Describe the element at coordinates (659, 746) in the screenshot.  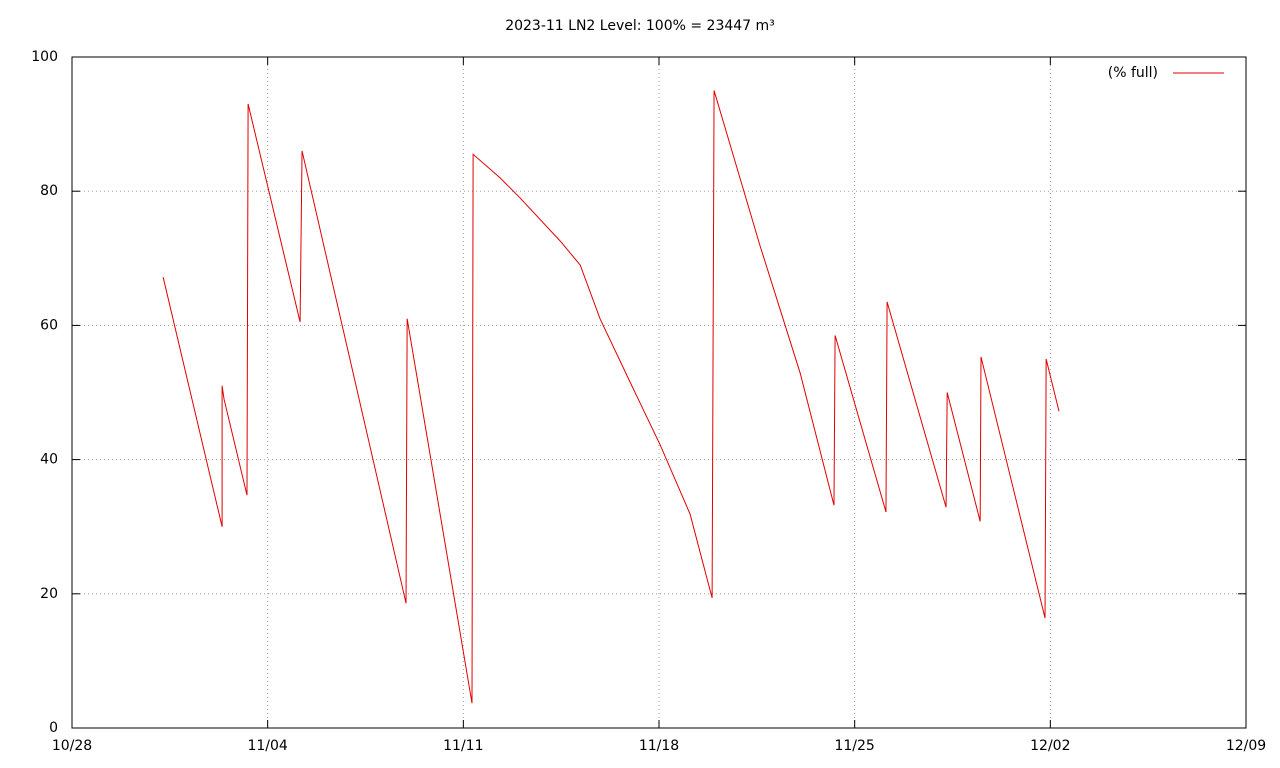
I see `x-tick-label: 11/18` at that location.